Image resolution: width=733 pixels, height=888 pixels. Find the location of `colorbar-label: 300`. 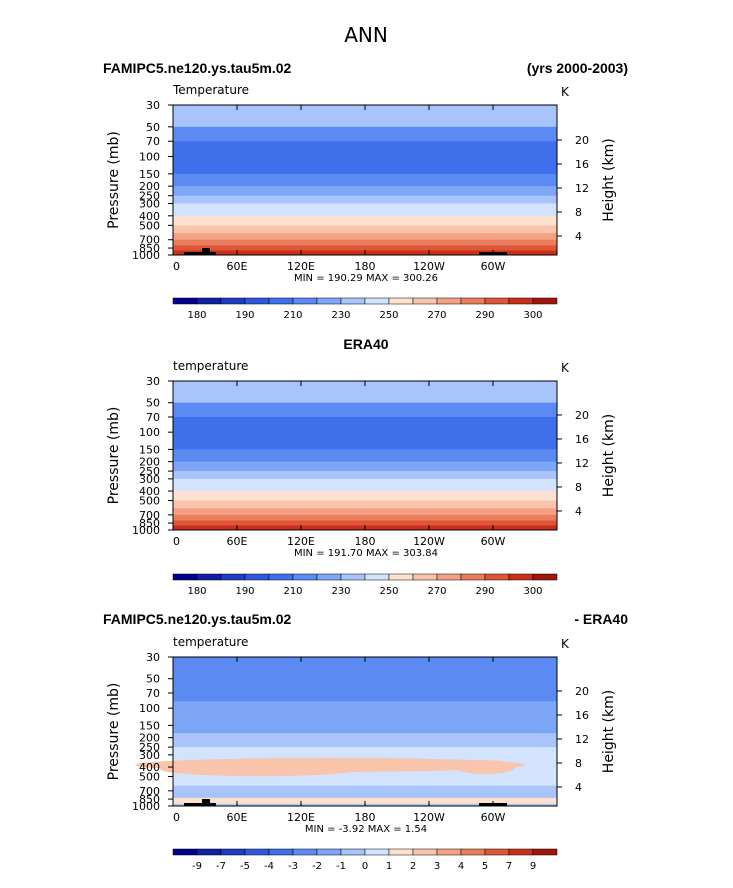

colorbar-label: 300 is located at coordinates (532, 591).